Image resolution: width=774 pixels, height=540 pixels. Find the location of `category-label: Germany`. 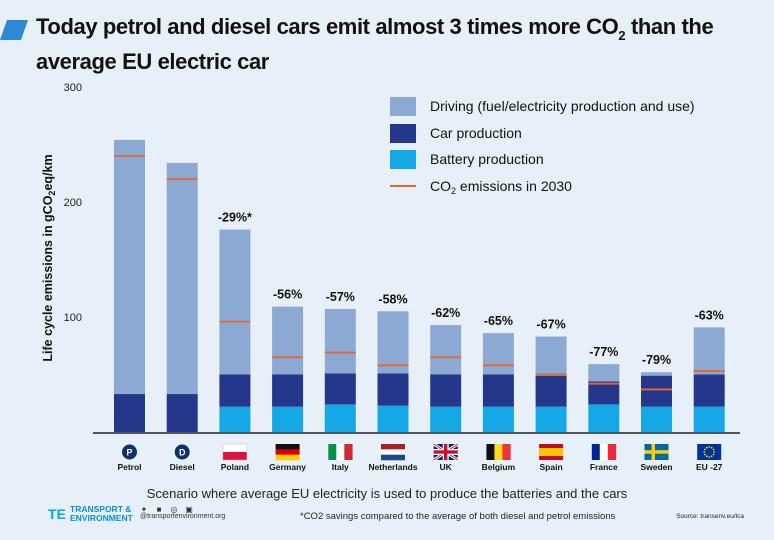

category-label: Germany is located at coordinates (287, 467).